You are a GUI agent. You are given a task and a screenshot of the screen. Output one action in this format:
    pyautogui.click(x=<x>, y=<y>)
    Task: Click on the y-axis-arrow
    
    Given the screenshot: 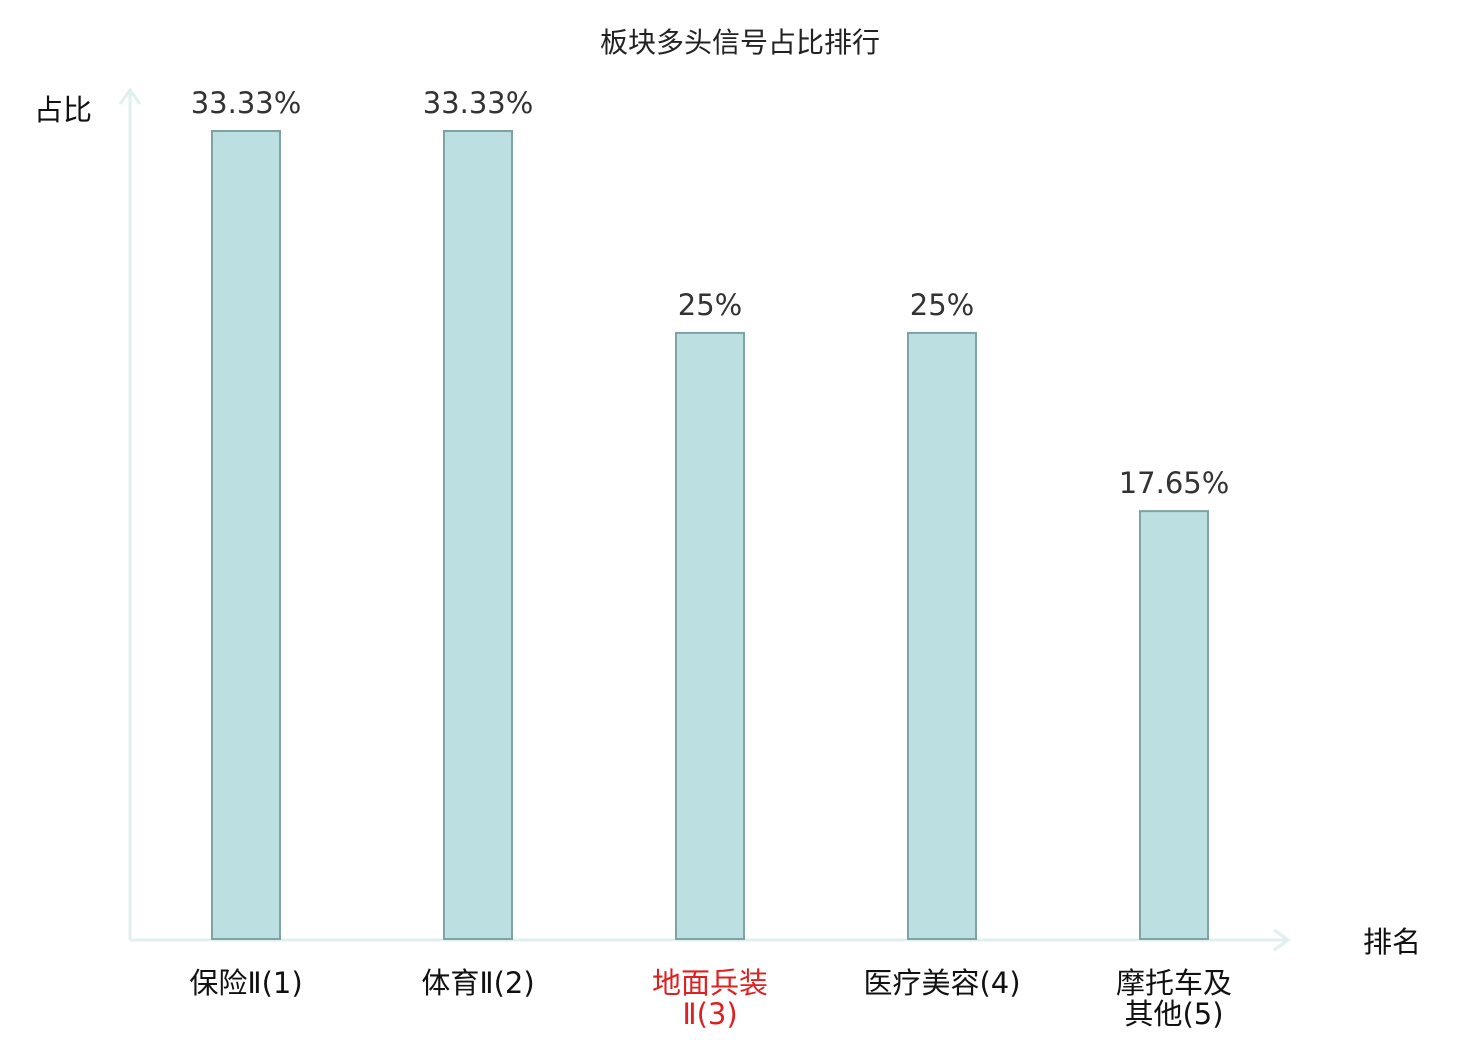 What is the action you would take?
    pyautogui.click(x=130, y=96)
    